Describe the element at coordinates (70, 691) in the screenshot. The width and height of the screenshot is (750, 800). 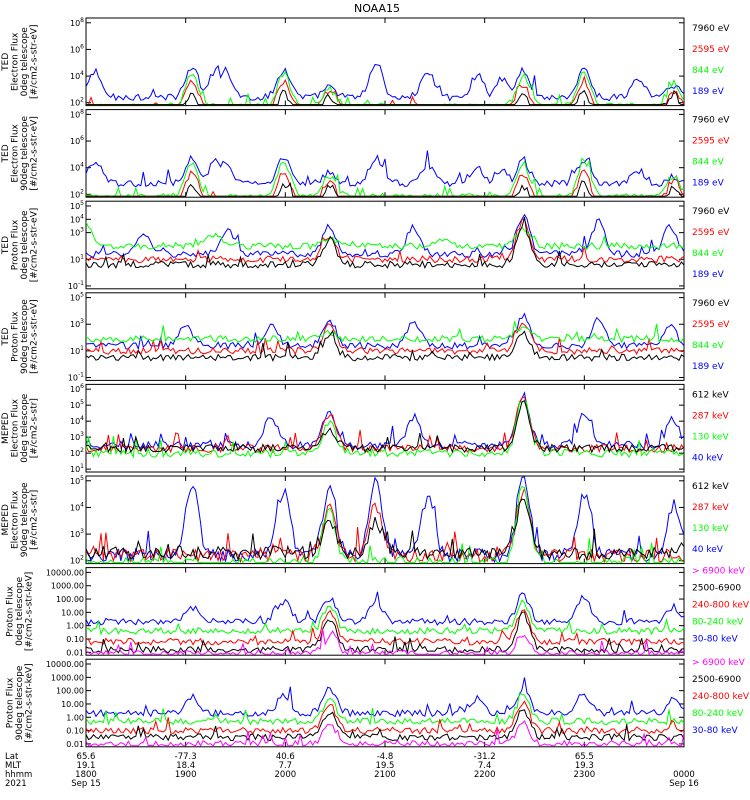
I see `y-tick-label: 100.00` at that location.